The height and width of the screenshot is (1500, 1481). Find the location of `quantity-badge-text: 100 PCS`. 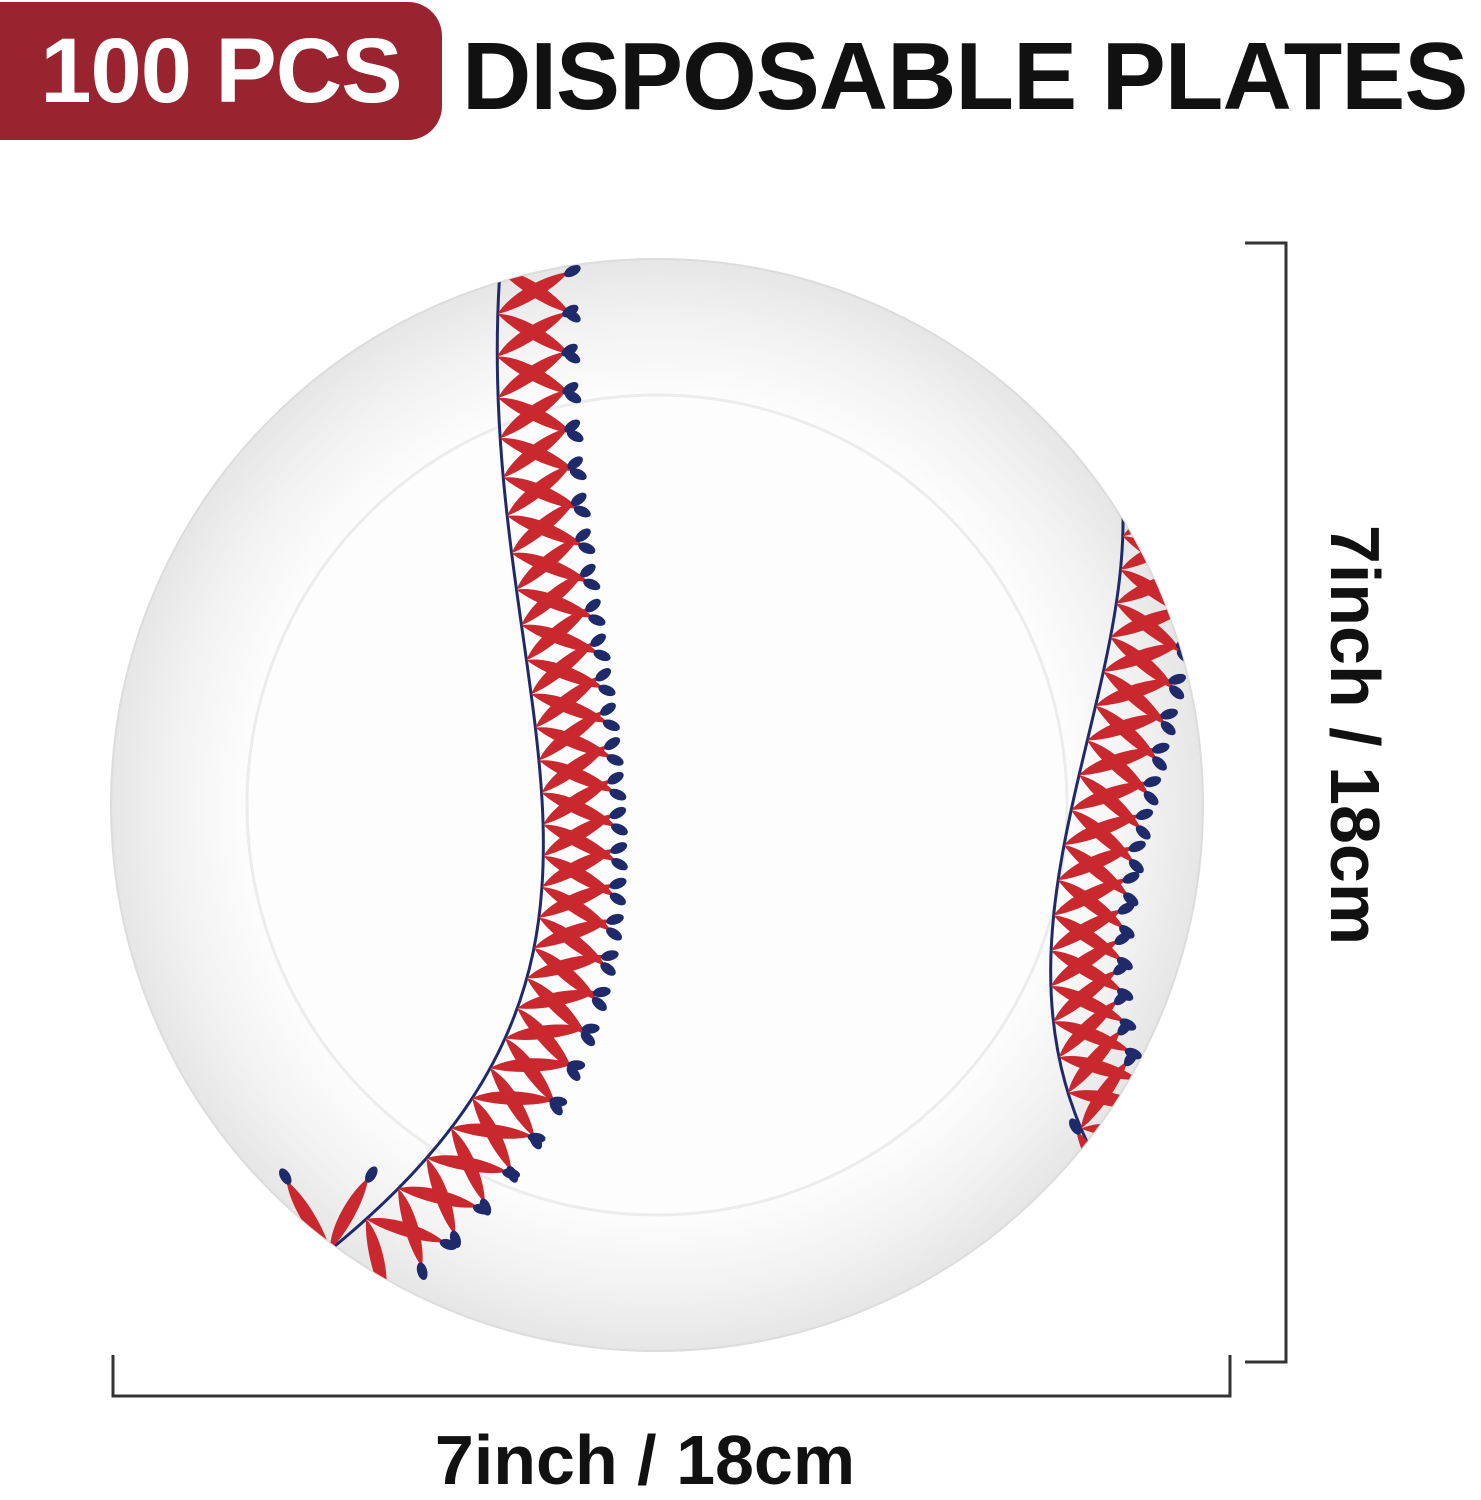

quantity-badge-text: 100 PCS is located at coordinates (221, 70).